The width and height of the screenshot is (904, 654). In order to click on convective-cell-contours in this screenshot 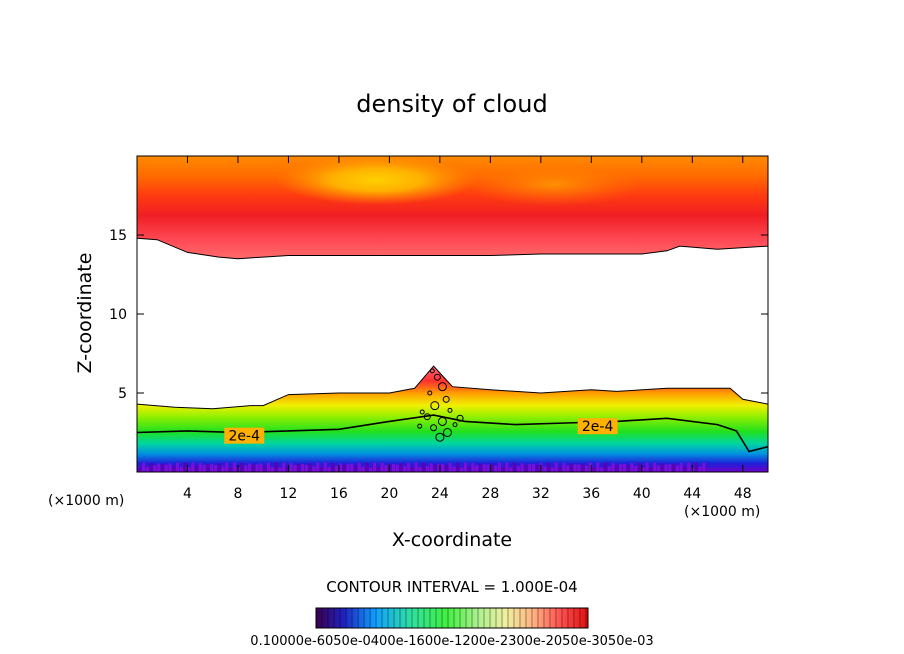, I will do `click(440, 405)`.